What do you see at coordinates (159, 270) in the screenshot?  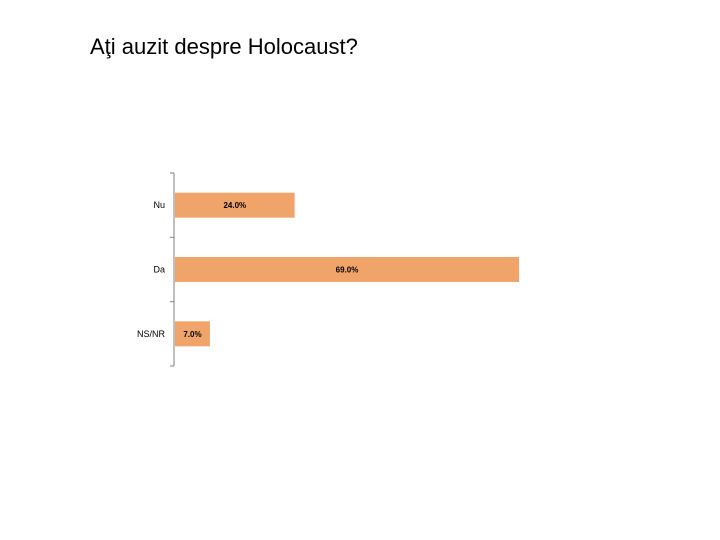 I see `category-label: Da` at bounding box center [159, 270].